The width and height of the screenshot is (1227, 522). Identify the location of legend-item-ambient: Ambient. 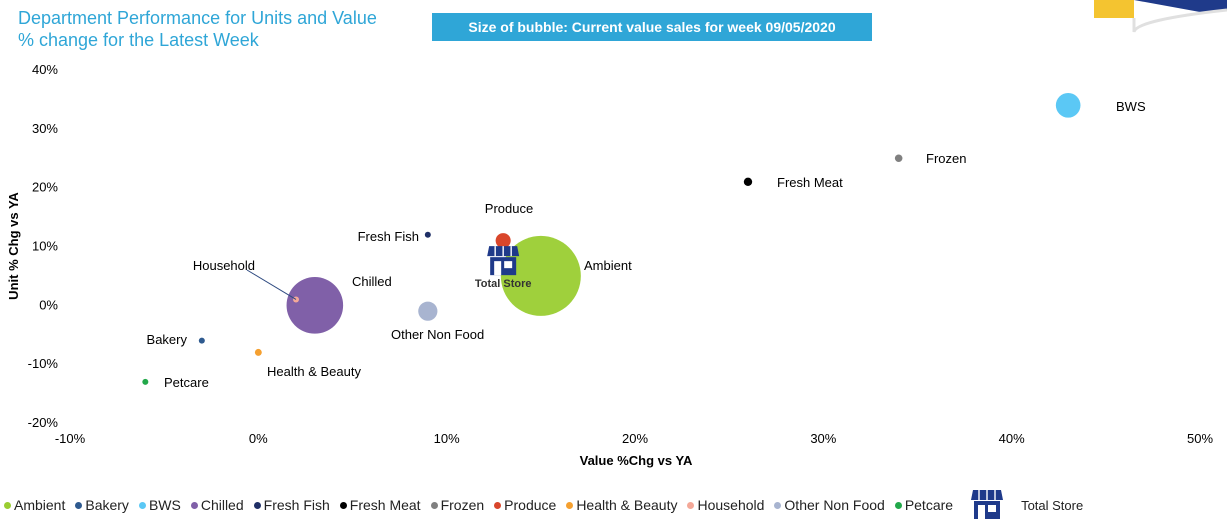
(34, 505).